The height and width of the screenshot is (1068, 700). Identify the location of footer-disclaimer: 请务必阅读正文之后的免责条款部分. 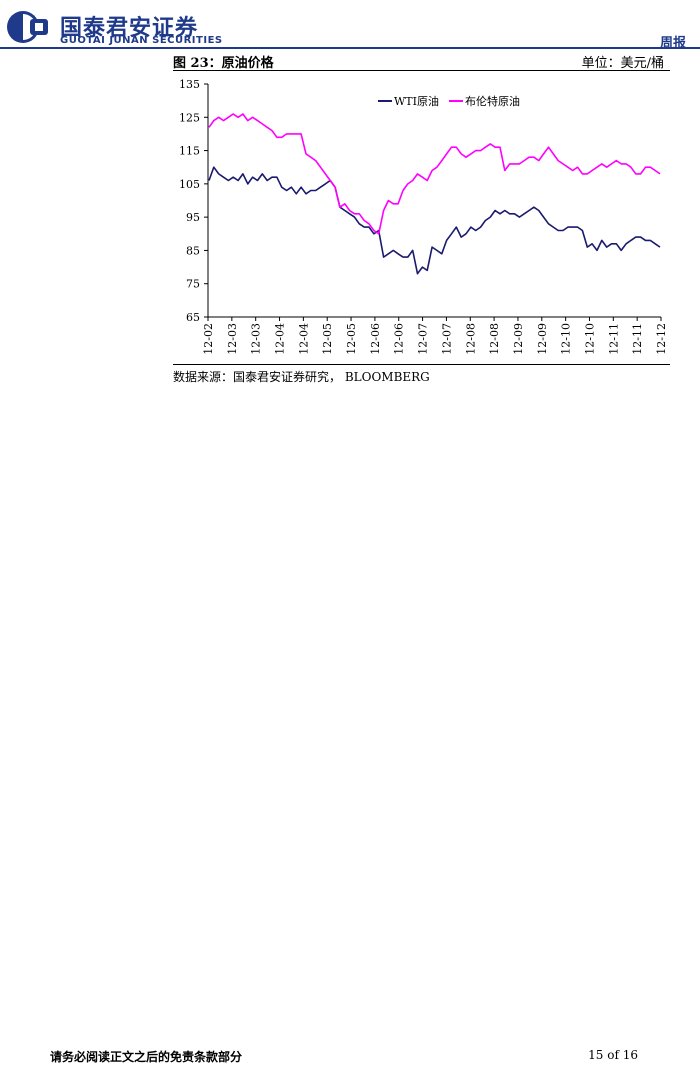
(146, 1057).